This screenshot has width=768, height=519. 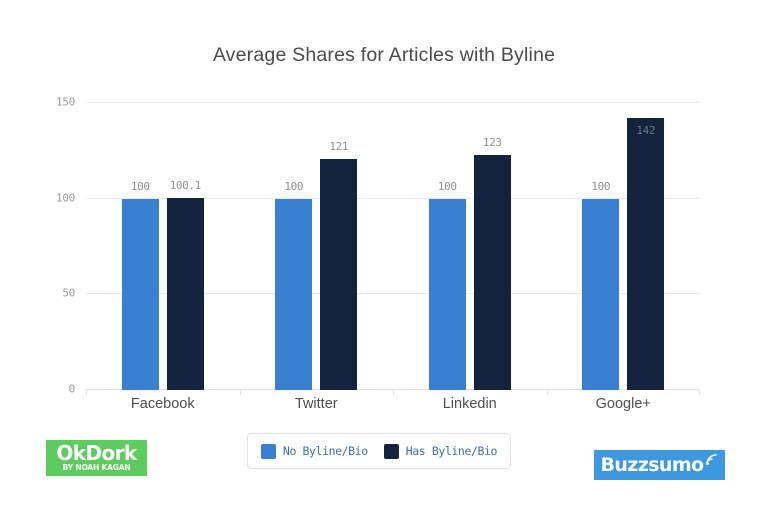 I want to click on chart-title: Average Shares for Articles with Byline, so click(x=384, y=55).